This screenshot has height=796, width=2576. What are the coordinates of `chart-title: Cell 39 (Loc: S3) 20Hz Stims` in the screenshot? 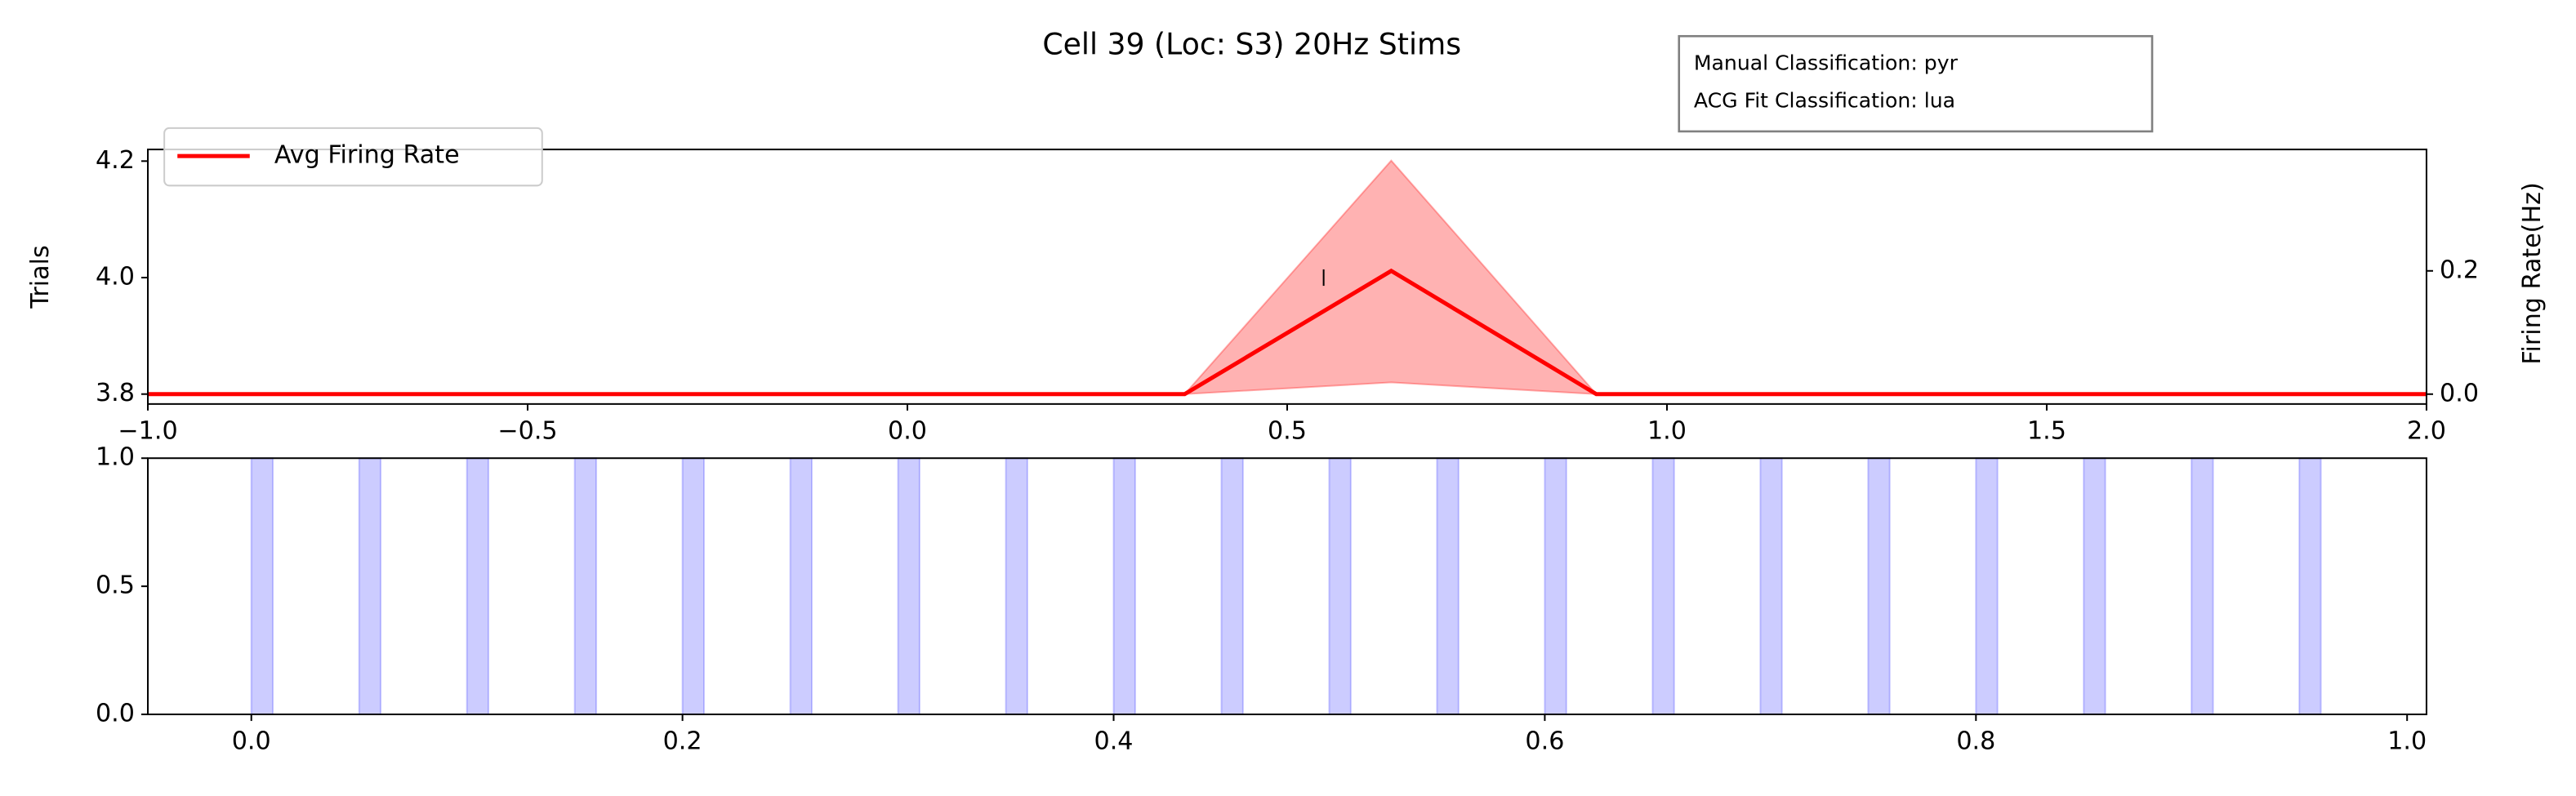 It's located at (1251, 44).